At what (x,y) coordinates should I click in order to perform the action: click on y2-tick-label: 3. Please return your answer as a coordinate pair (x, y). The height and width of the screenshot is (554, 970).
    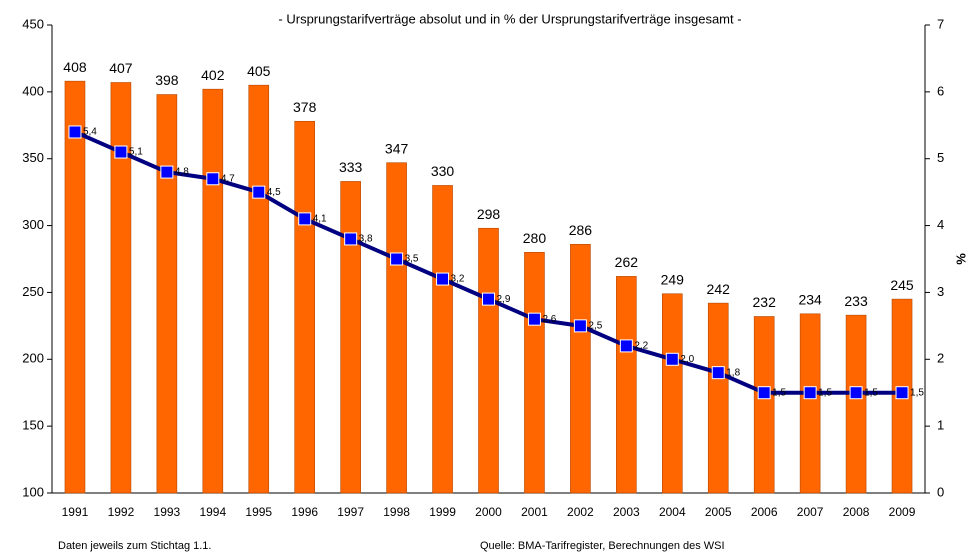
    Looking at the image, I should click on (940, 291).